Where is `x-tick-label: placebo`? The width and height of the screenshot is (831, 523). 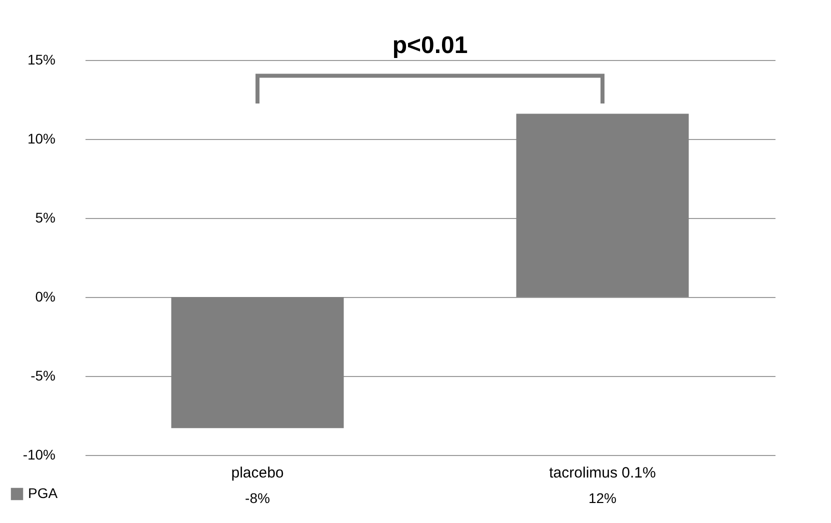
x-tick-label: placebo is located at coordinates (257, 473).